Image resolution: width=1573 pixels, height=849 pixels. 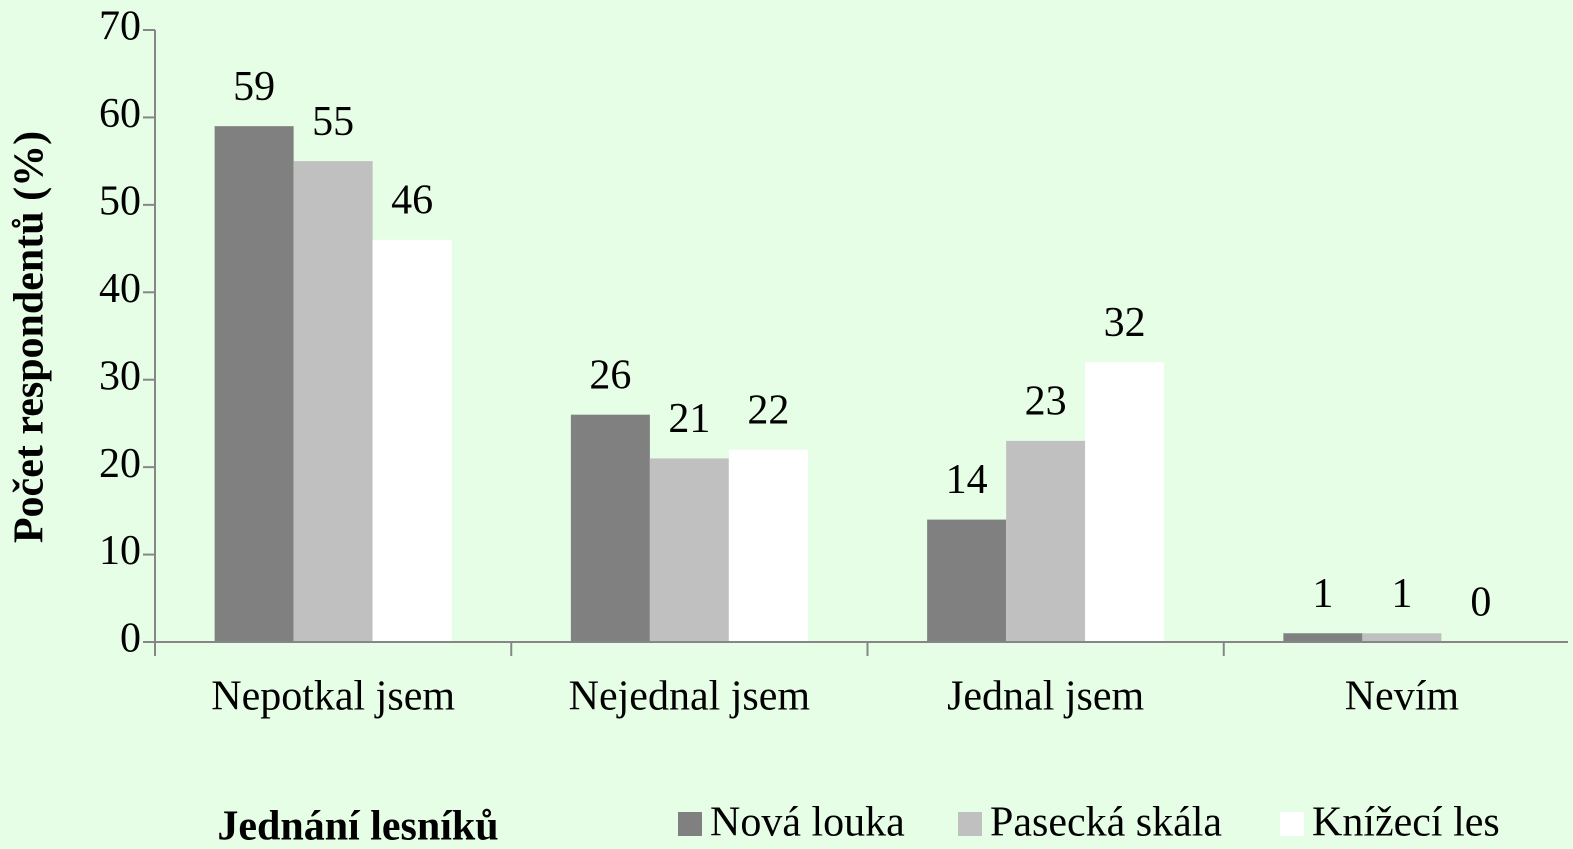 I want to click on y-tick-label: 40, so click(x=120, y=289).